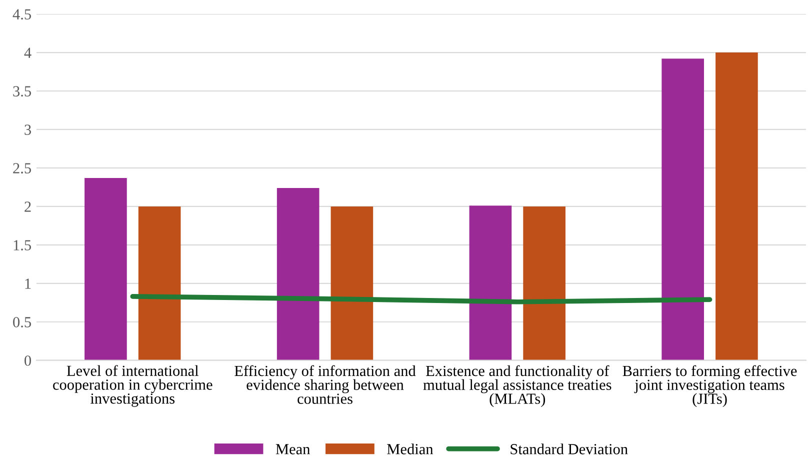 The width and height of the screenshot is (810, 468). Describe the element at coordinates (517, 386) in the screenshot. I see `x-tick-label: Existence and functionality of mutual legal assistance treaties (MLATs)` at that location.